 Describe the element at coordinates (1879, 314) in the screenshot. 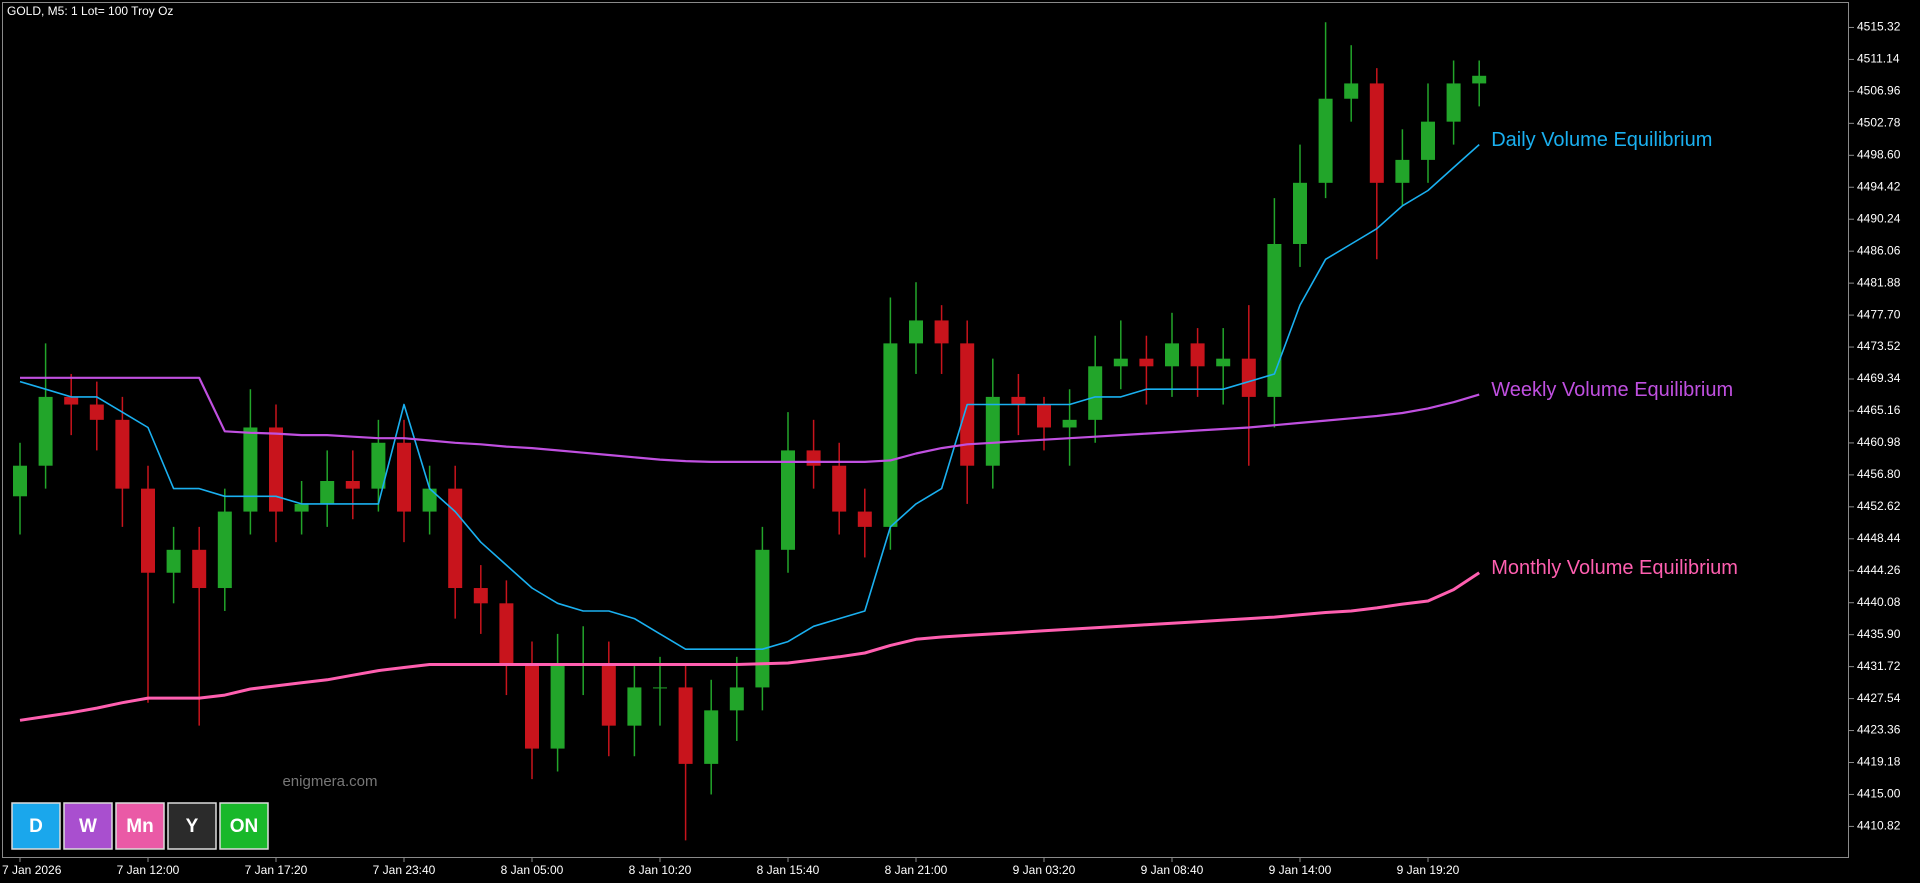

I see `y-tick-label: 4477.70` at that location.